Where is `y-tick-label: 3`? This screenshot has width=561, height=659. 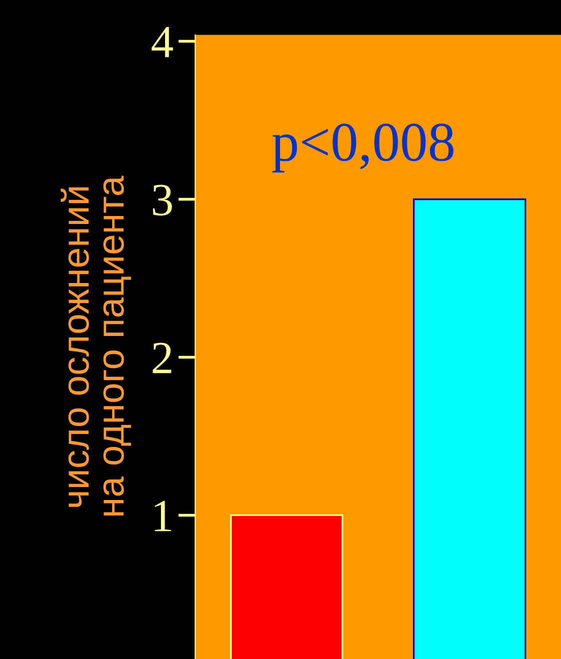 y-tick-label: 3 is located at coordinates (162, 200).